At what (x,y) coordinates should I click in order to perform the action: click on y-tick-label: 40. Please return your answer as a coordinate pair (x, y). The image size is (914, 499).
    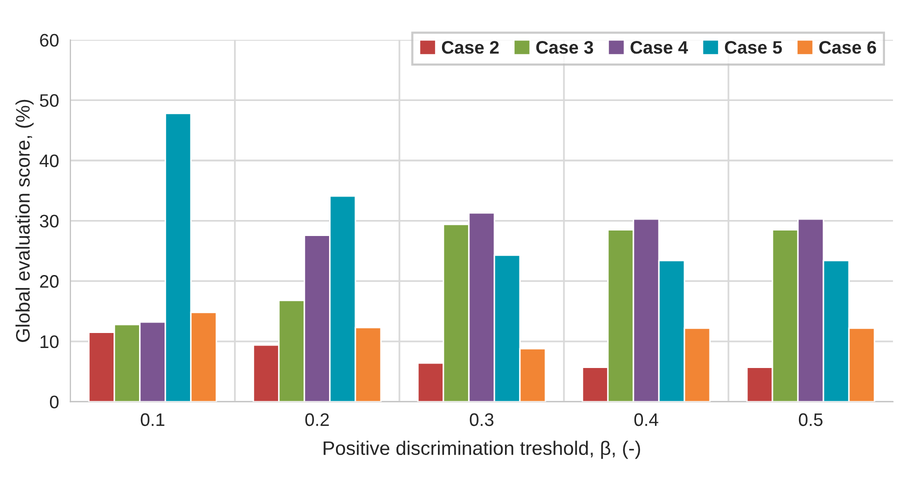
    Looking at the image, I should click on (49, 161).